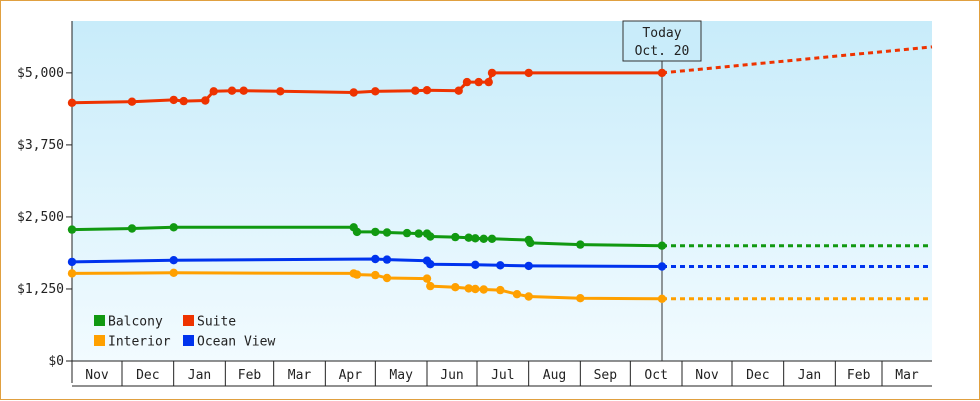  What do you see at coordinates (56, 361) in the screenshot?
I see `y-tick-label: $0` at bounding box center [56, 361].